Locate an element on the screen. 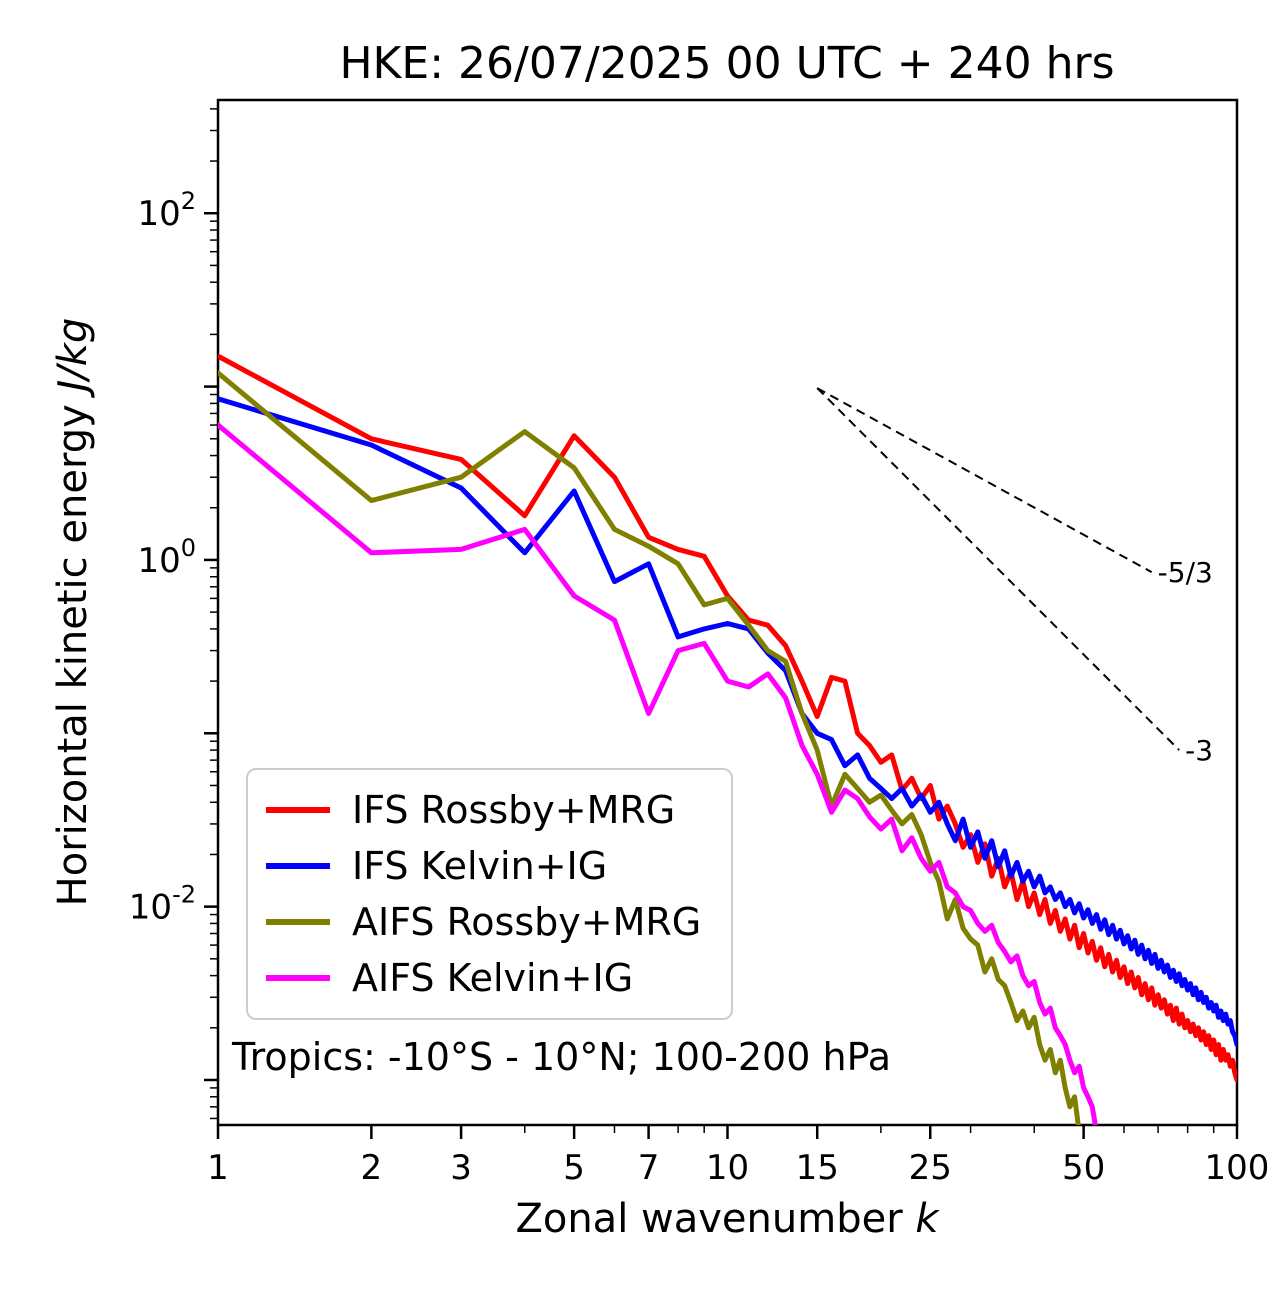 The image size is (1280, 1292). reference-slope-label: -3 is located at coordinates (1199, 750).